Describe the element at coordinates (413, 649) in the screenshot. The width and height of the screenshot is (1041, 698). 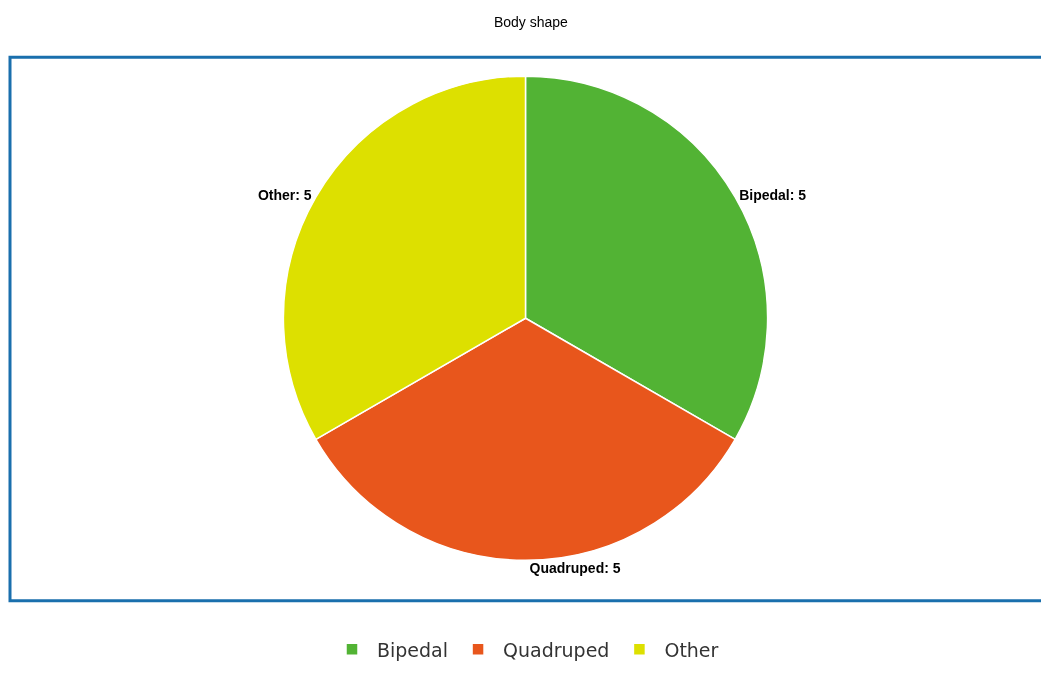
I see `legend-label: Bipedal` at that location.